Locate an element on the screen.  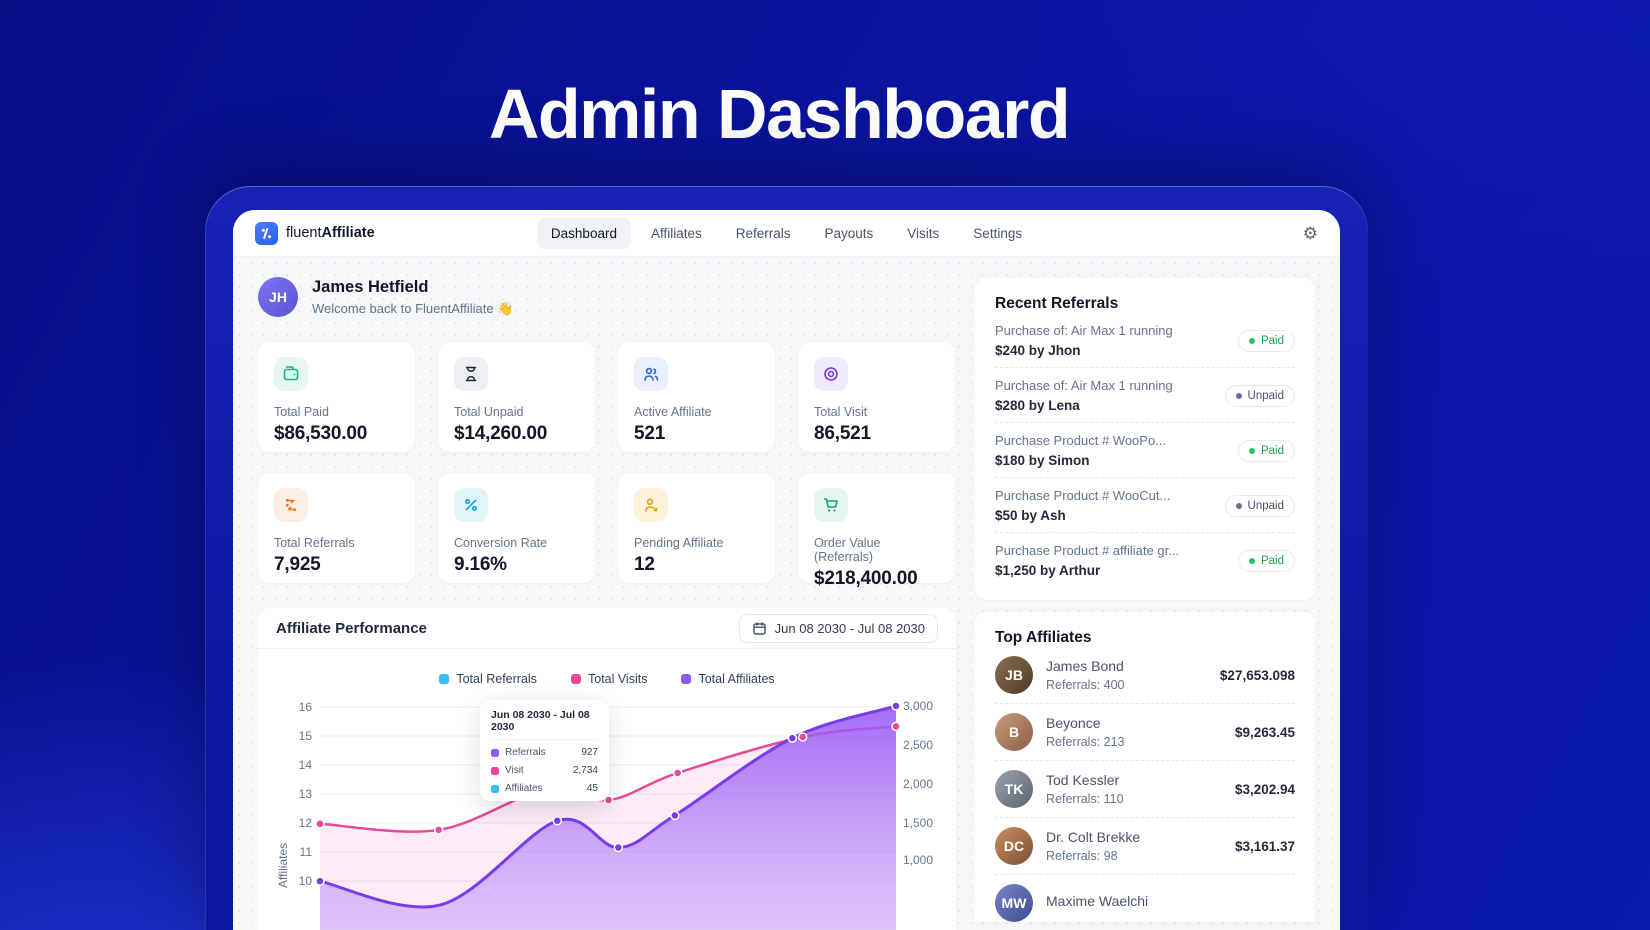
nav-item-referrals: Referrals is located at coordinates (763, 233).